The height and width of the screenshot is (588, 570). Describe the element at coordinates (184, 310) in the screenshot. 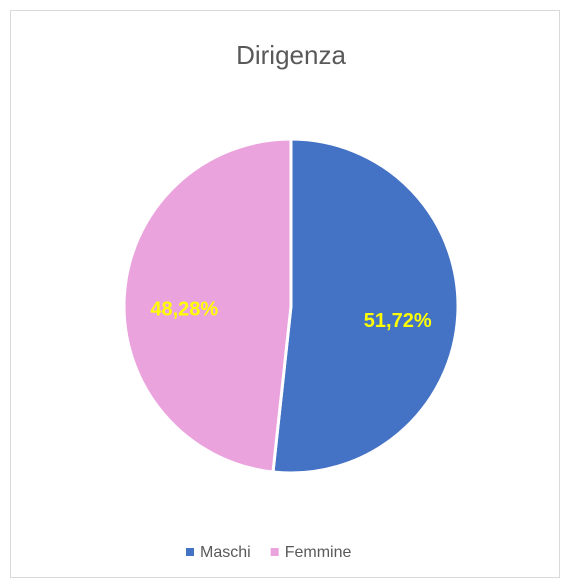

I see `data-label: 48,28%` at that location.